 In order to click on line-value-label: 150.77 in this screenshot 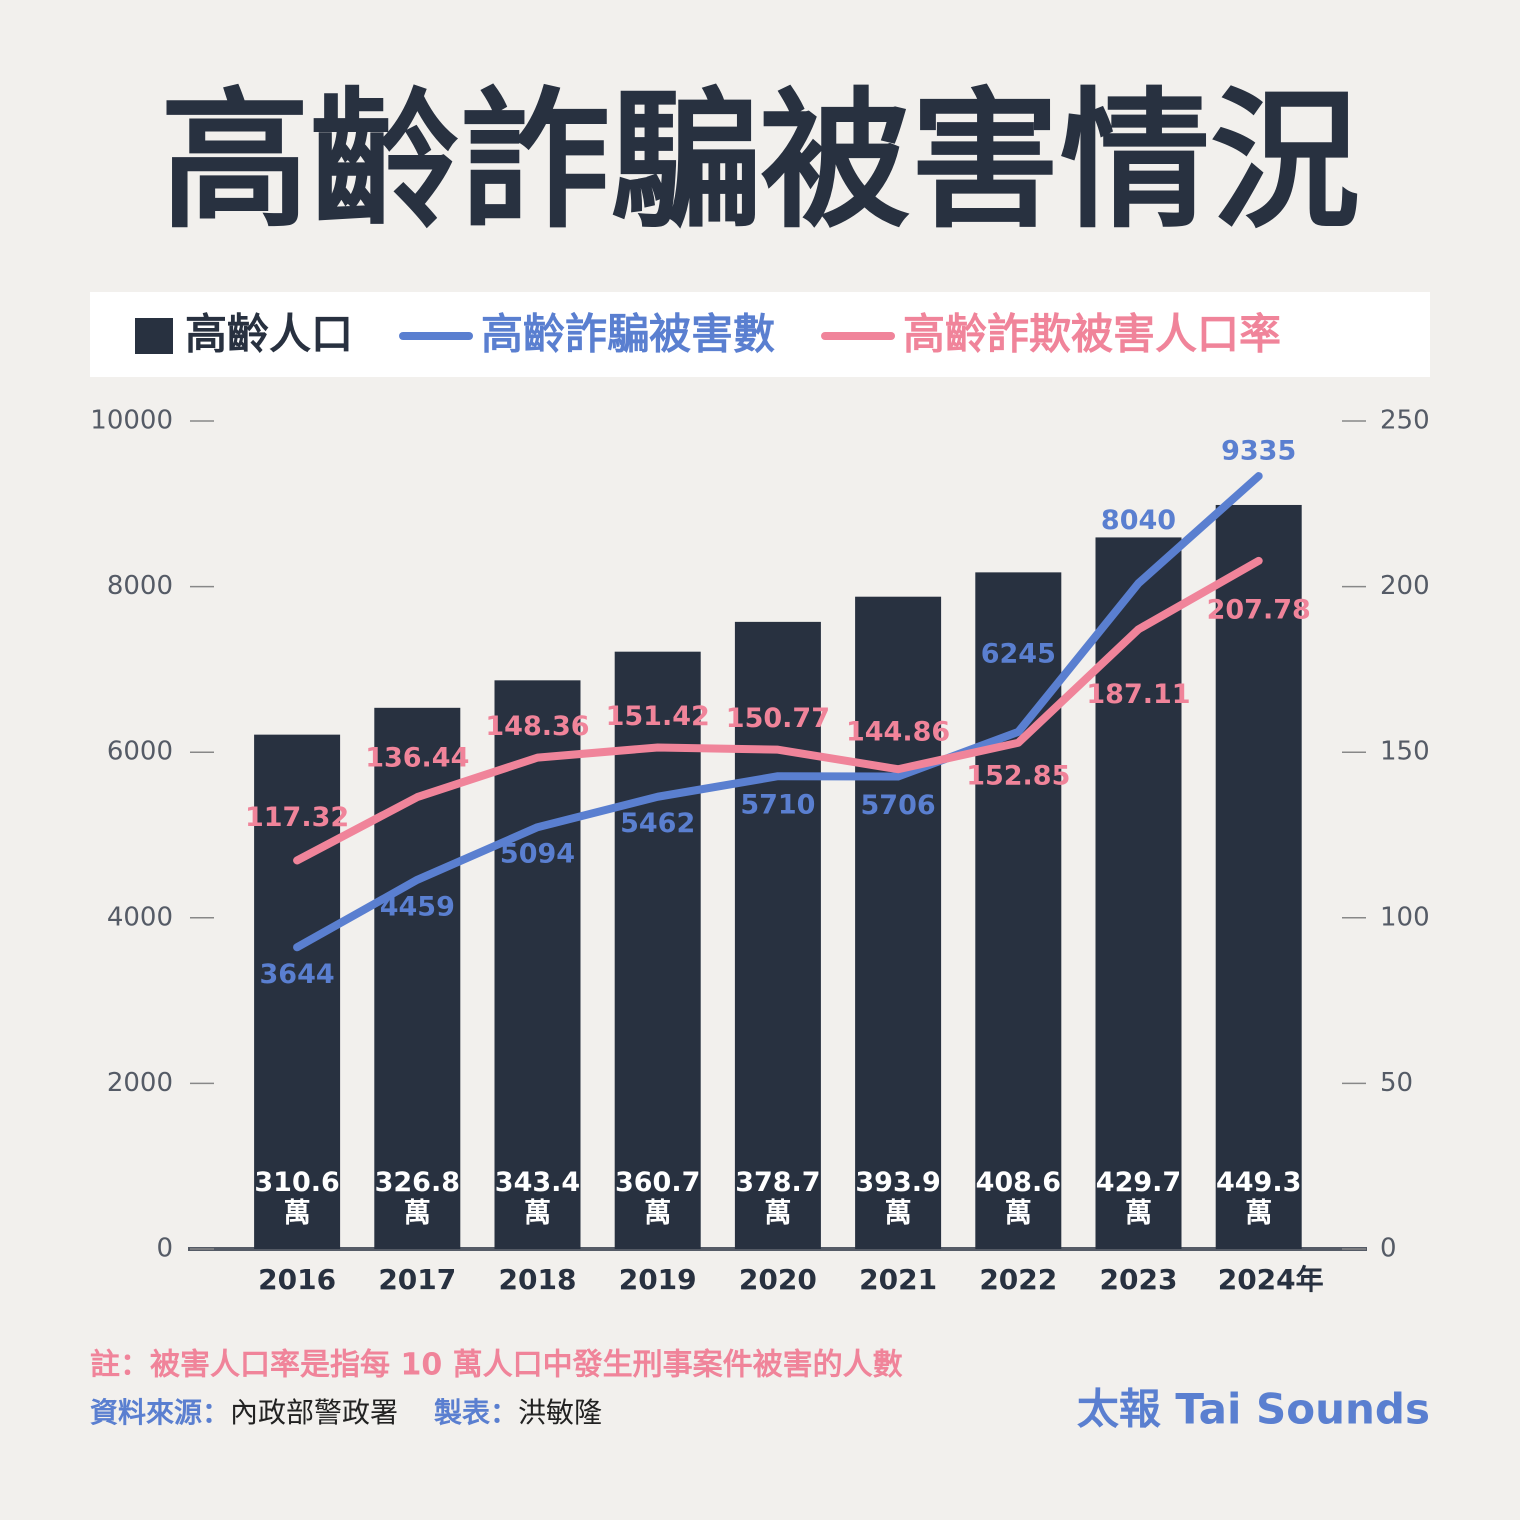, I will do `click(778, 718)`.